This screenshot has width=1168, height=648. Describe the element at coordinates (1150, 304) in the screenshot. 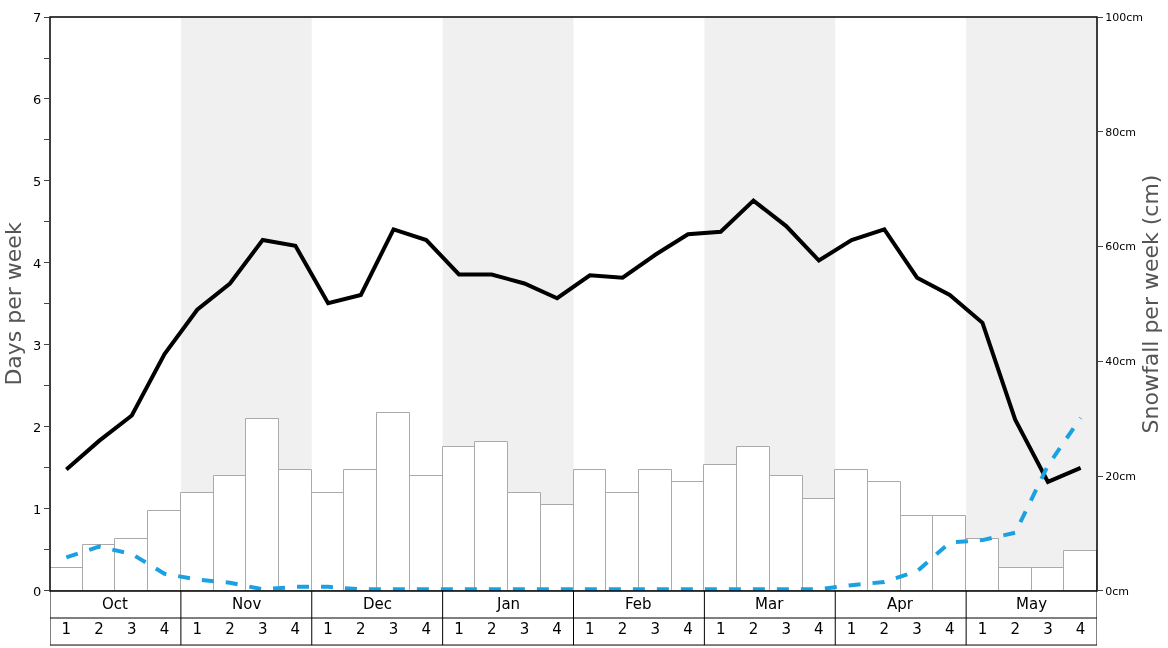

I see `y2-axis-title: Snowfall per week (cm)` at that location.